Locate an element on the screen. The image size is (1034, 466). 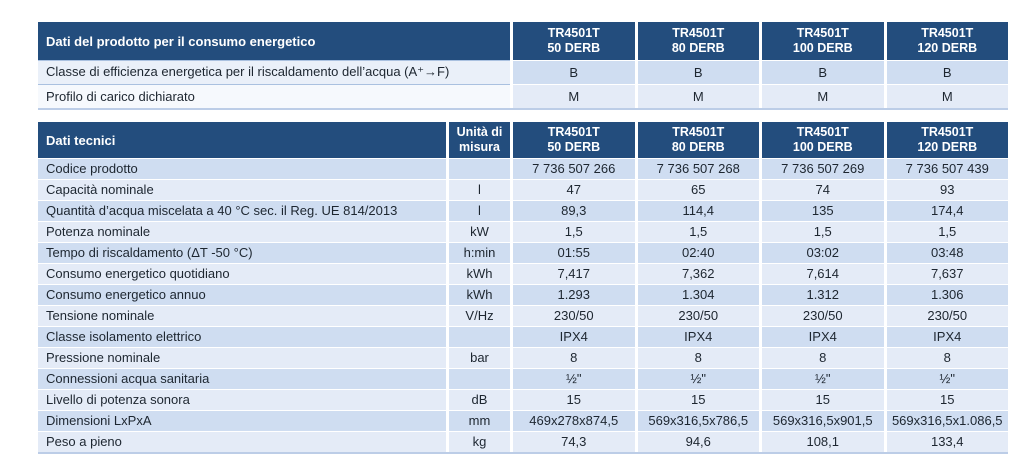
unit-cell: kW is located at coordinates (479, 231).